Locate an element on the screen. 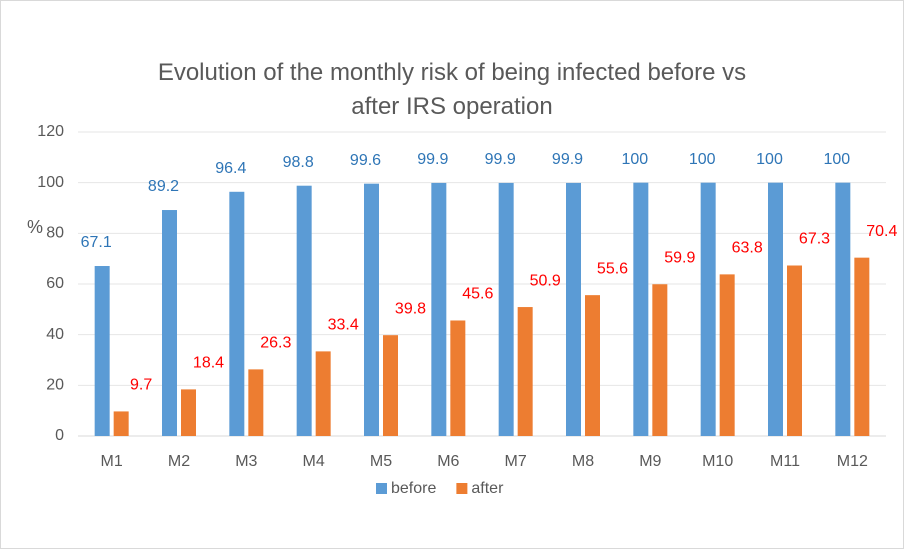 The image size is (904, 549). data-label: 45.6 is located at coordinates (477, 294).